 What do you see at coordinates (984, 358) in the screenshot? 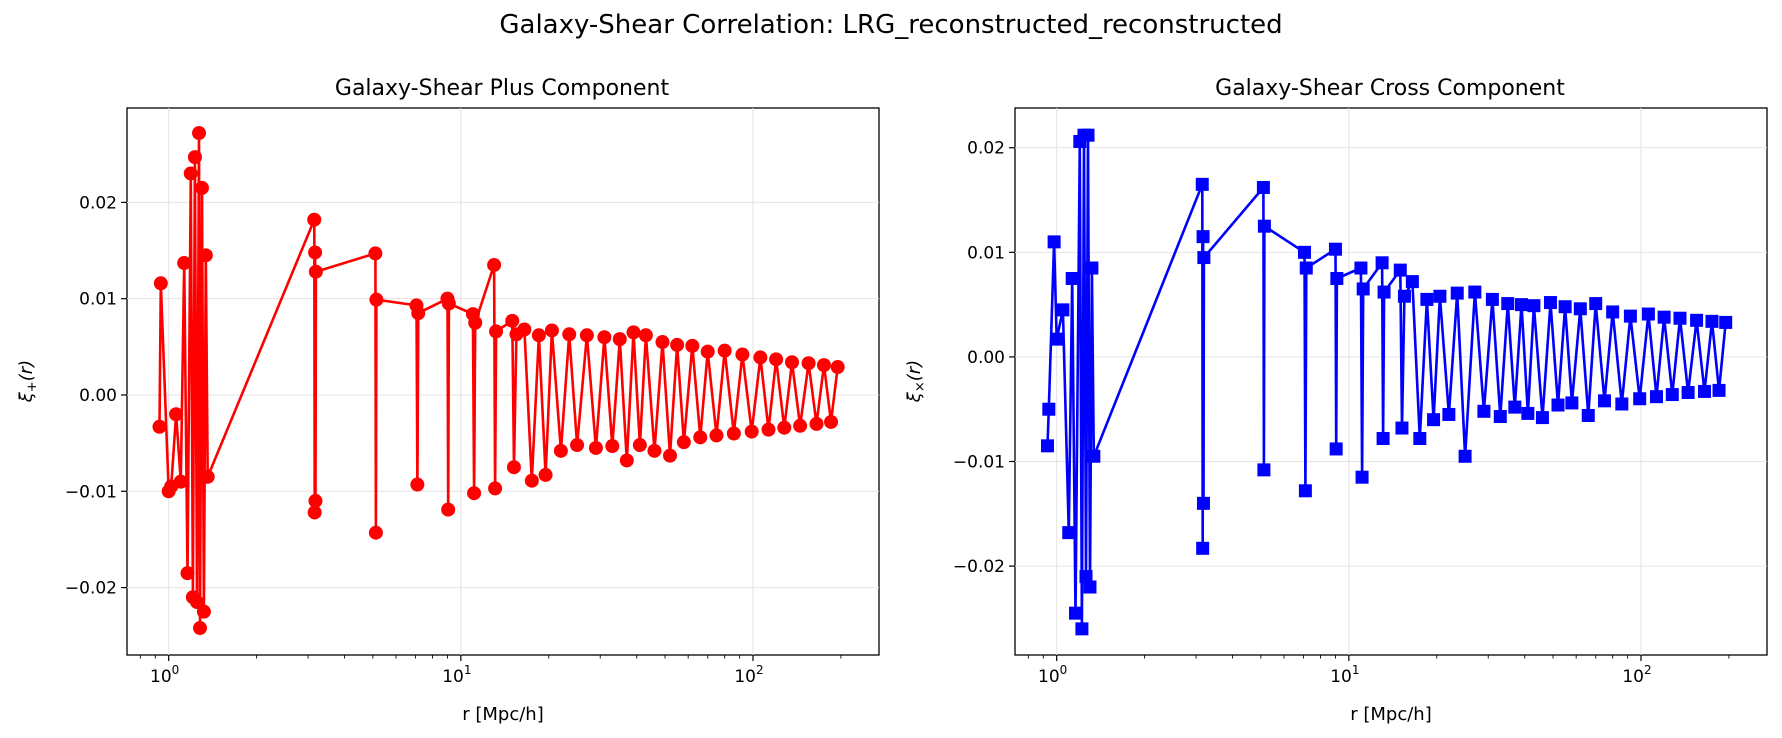
I see `cross-y-ticks: −0.02 −0.01 0.00 0.01 0.02` at bounding box center [984, 358].